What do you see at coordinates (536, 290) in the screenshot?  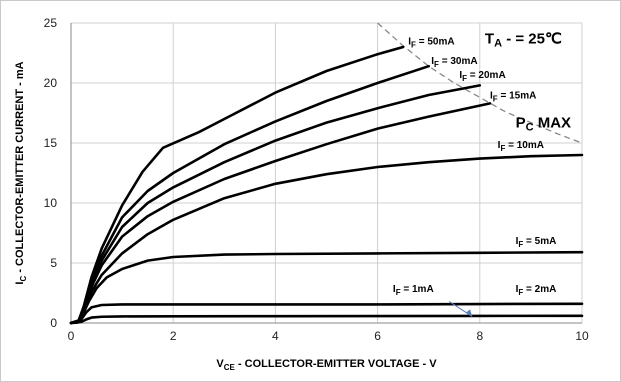 I see `curve-label: IF = 2mA` at bounding box center [536, 290].